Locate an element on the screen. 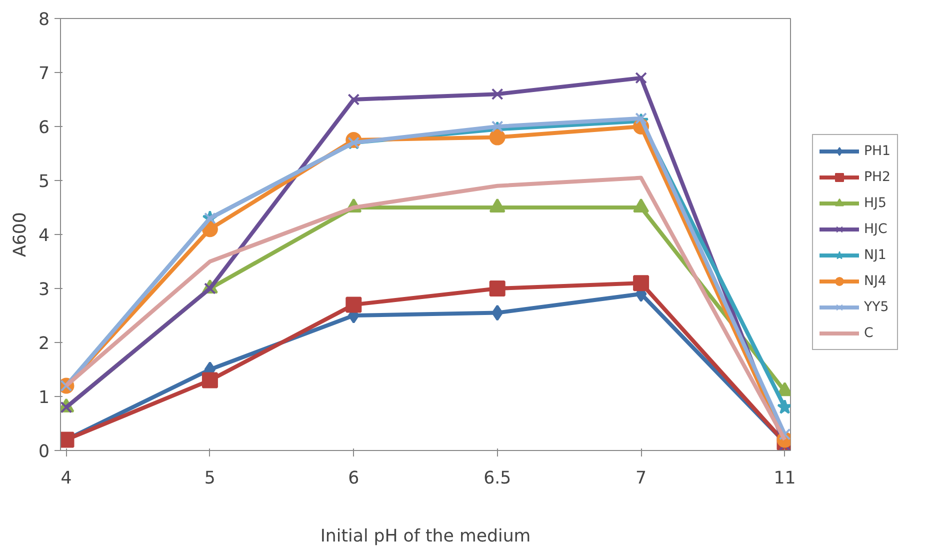 This screenshot has width=933, height=549. y-tick-label: 5 is located at coordinates (44, 182).